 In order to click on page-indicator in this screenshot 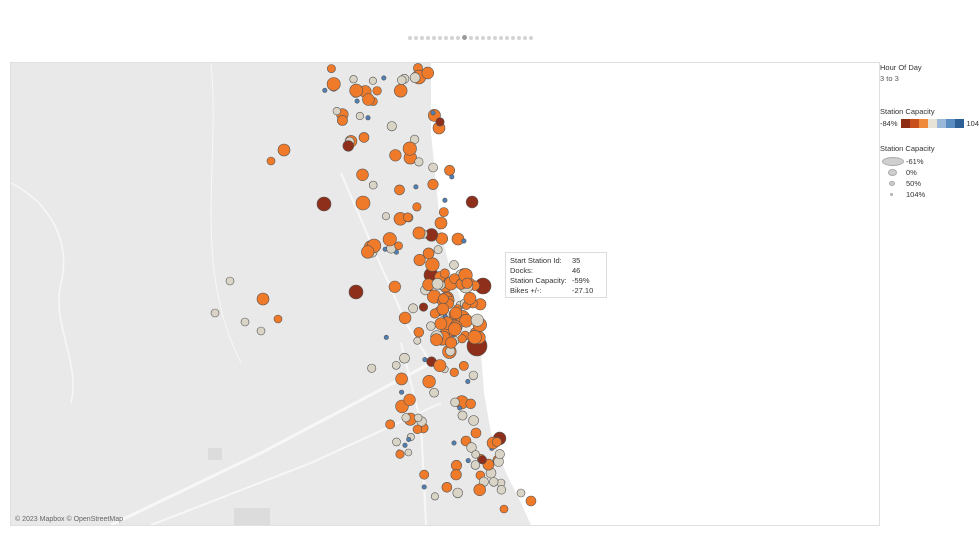, I will do `click(493, 39)`.